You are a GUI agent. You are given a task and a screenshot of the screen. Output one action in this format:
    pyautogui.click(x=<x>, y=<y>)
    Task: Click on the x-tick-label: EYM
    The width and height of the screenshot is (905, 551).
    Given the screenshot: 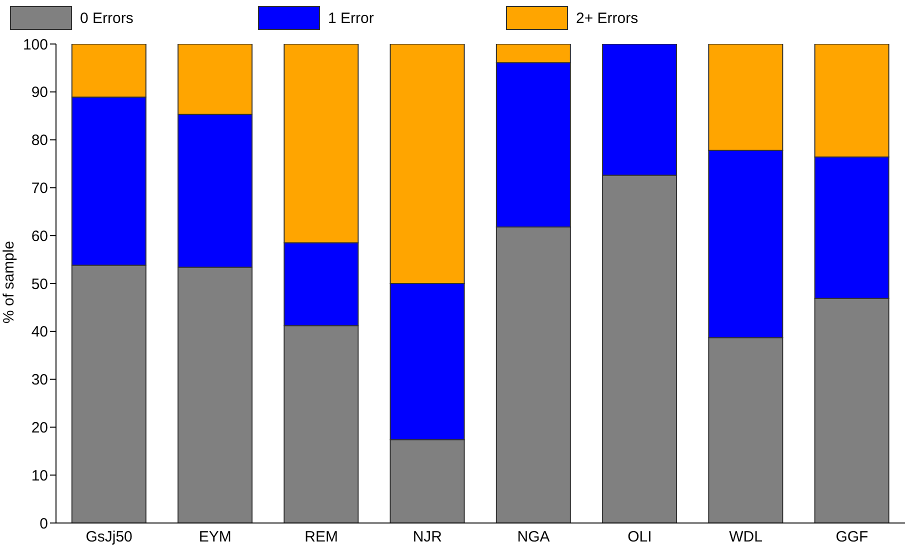 What is the action you would take?
    pyautogui.click(x=215, y=537)
    